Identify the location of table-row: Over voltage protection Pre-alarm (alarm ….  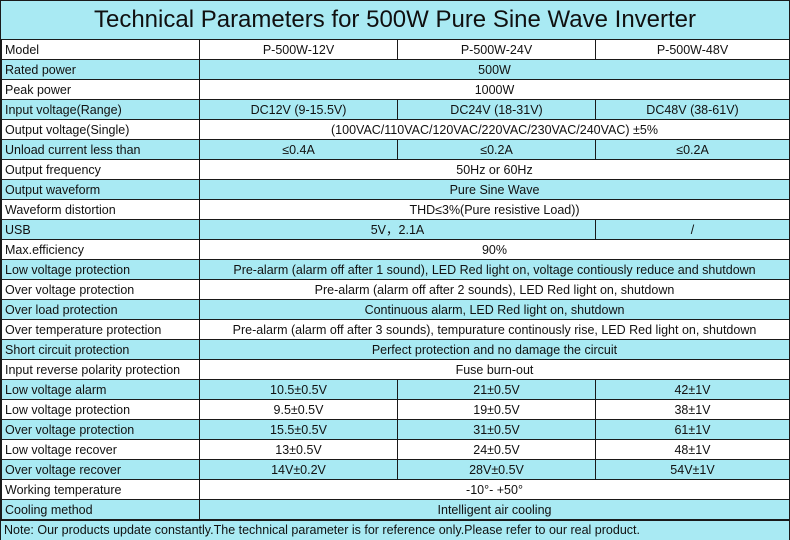
(395, 289).